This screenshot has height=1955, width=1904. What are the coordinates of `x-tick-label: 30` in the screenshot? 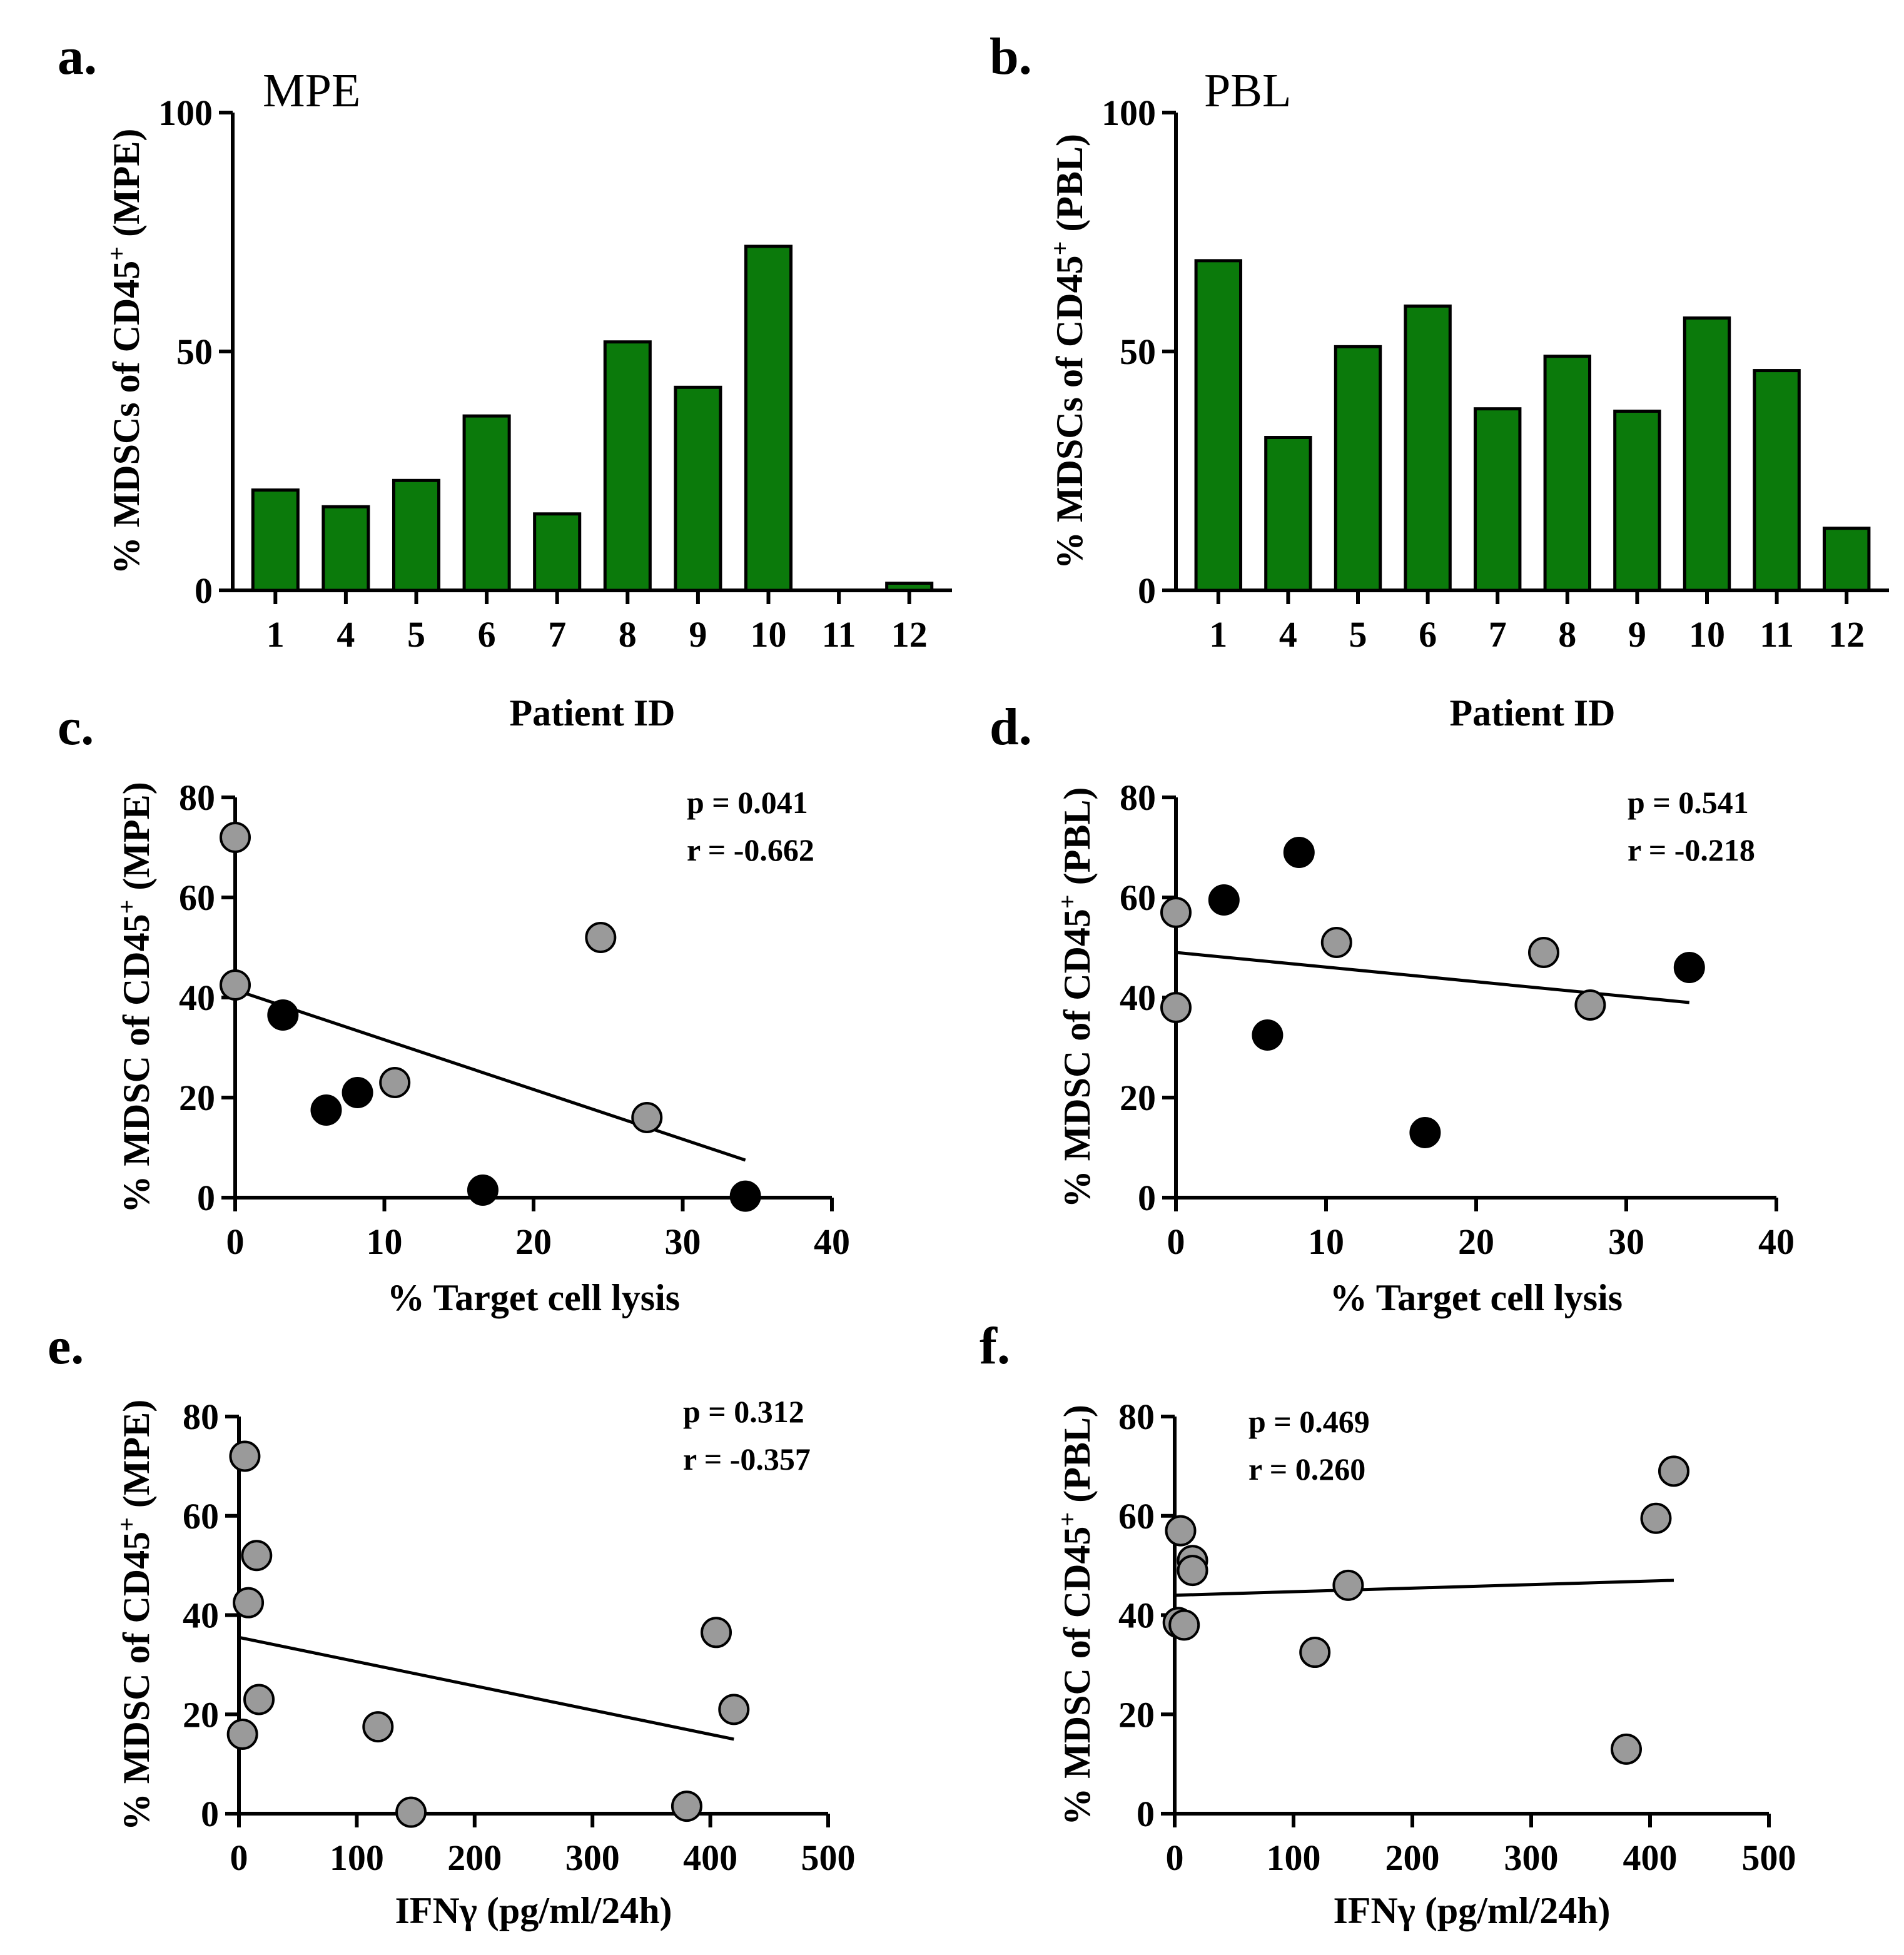 It's located at (683, 1241).